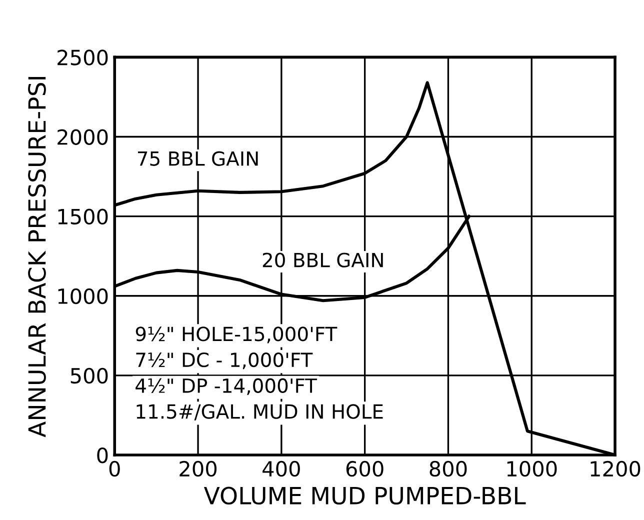 The image size is (644, 520). What do you see at coordinates (198, 158) in the screenshot?
I see `series-label: 75 BBL GAIN` at bounding box center [198, 158].